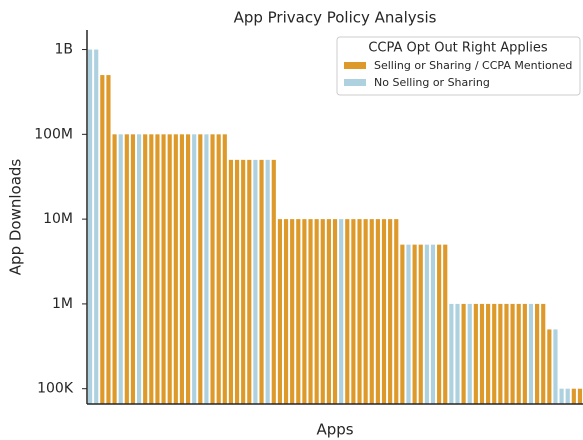 Image resolution: width=583 pixels, height=440 pixels. Describe the element at coordinates (16, 217) in the screenshot. I see `y-axis-label: App Downloads` at that location.